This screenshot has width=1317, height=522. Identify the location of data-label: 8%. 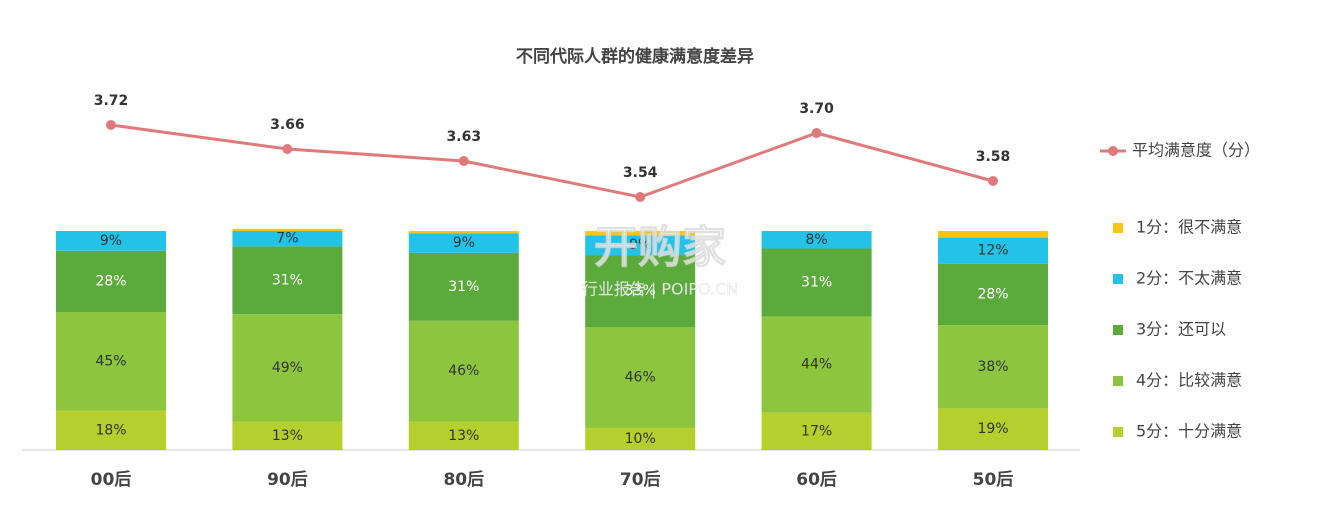
(816, 240).